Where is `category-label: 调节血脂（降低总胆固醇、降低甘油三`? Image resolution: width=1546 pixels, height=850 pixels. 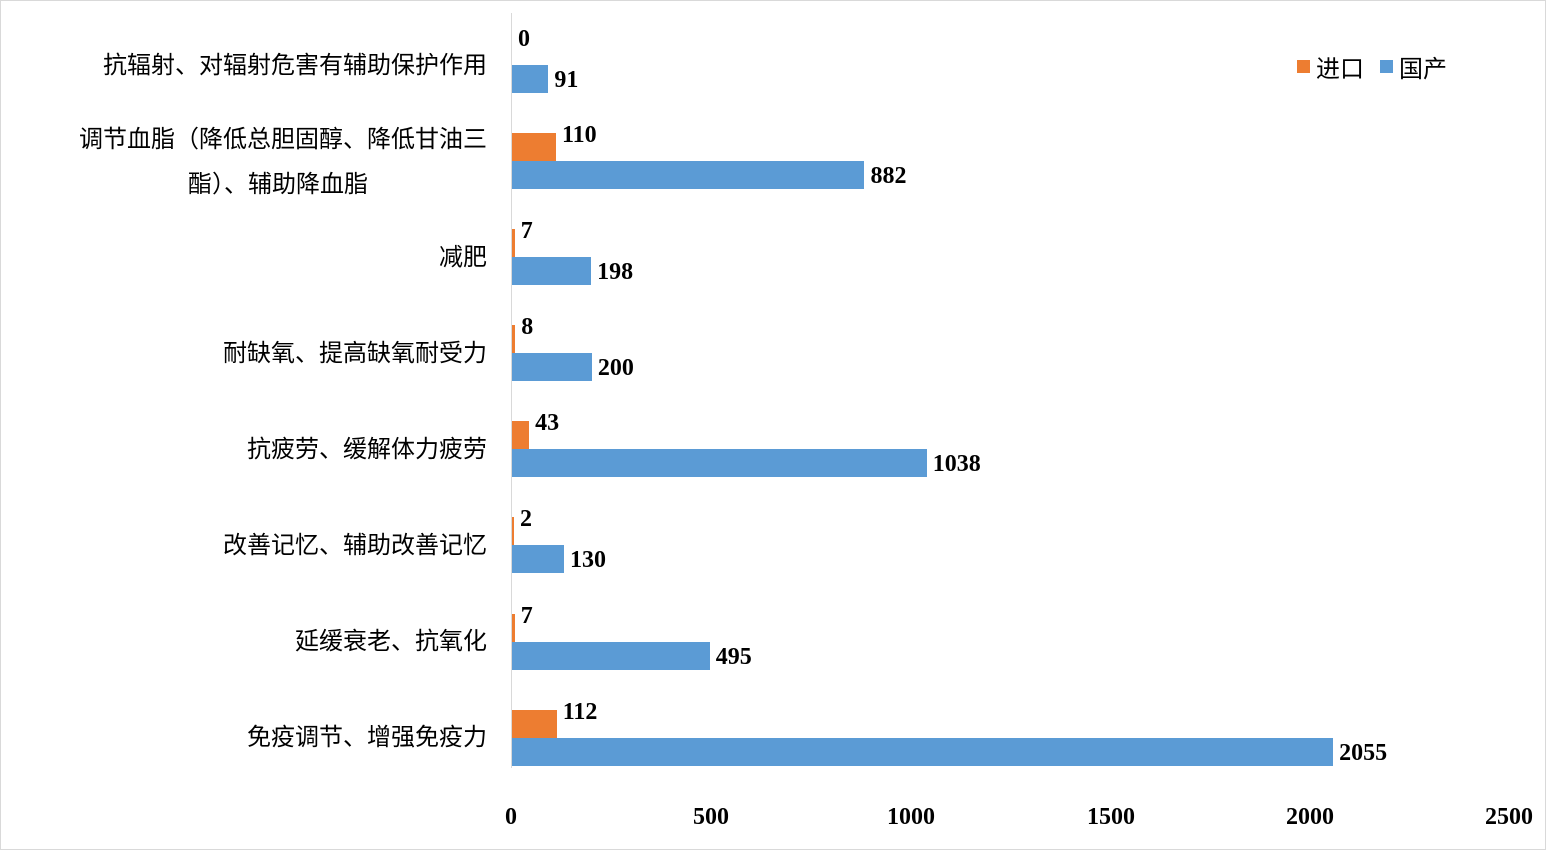
category-label: 调节血脂（降低总胆固醇、降低甘油三 is located at coordinates (283, 139).